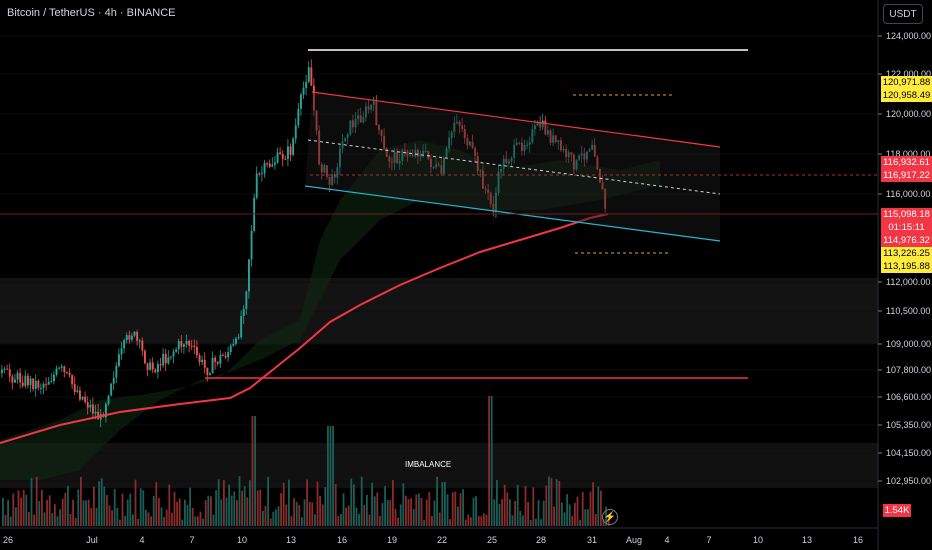 The image size is (932, 550). I want to click on currency-button: USDT, so click(903, 14).